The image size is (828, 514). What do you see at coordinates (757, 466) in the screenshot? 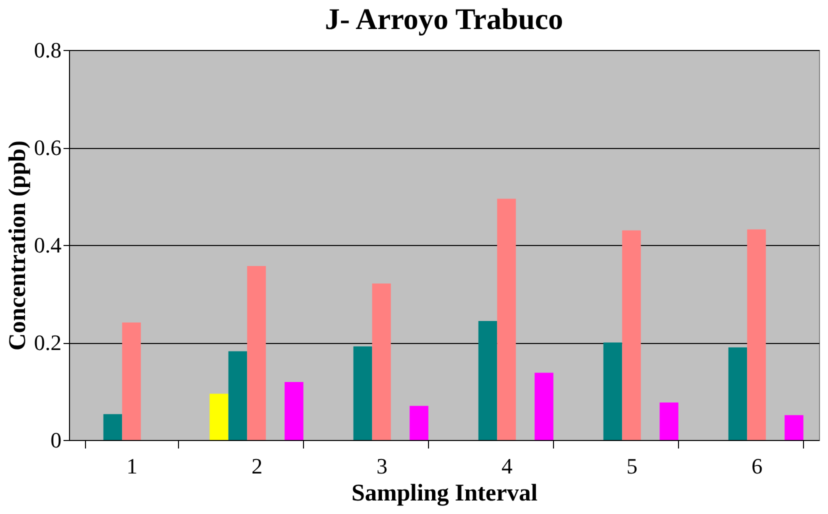
I see `x-tick-label: 6` at bounding box center [757, 466].